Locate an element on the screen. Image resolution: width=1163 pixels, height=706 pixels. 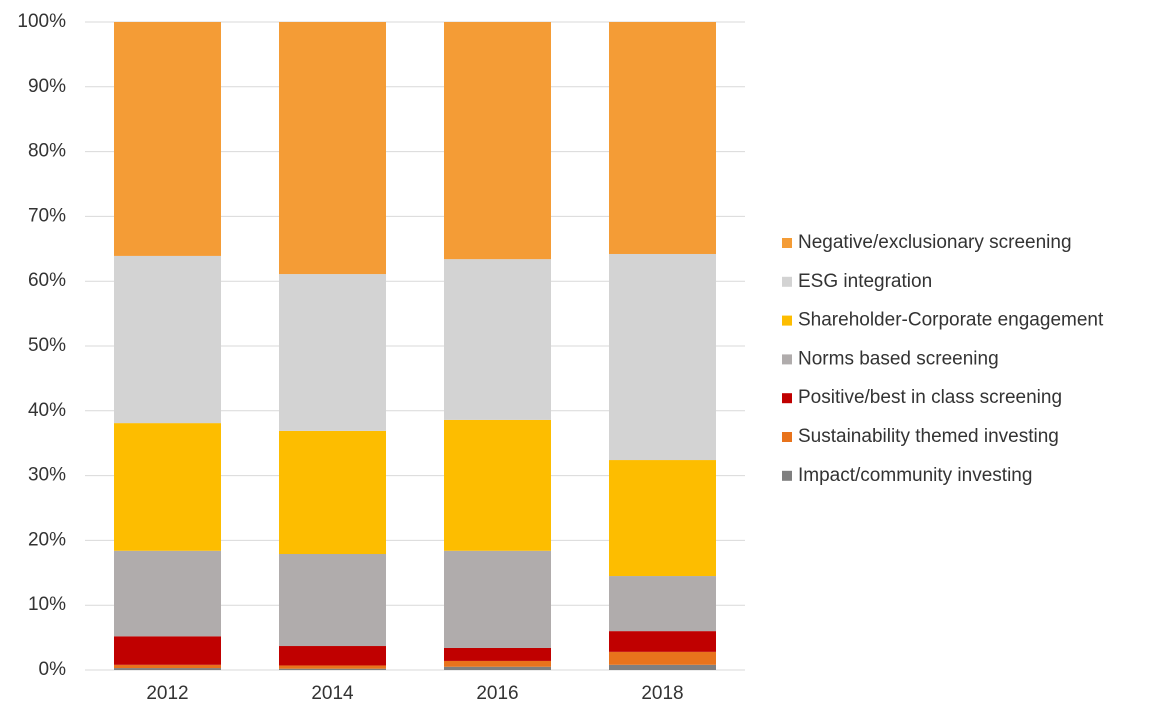
y-tick-label: 70% is located at coordinates (47, 215).